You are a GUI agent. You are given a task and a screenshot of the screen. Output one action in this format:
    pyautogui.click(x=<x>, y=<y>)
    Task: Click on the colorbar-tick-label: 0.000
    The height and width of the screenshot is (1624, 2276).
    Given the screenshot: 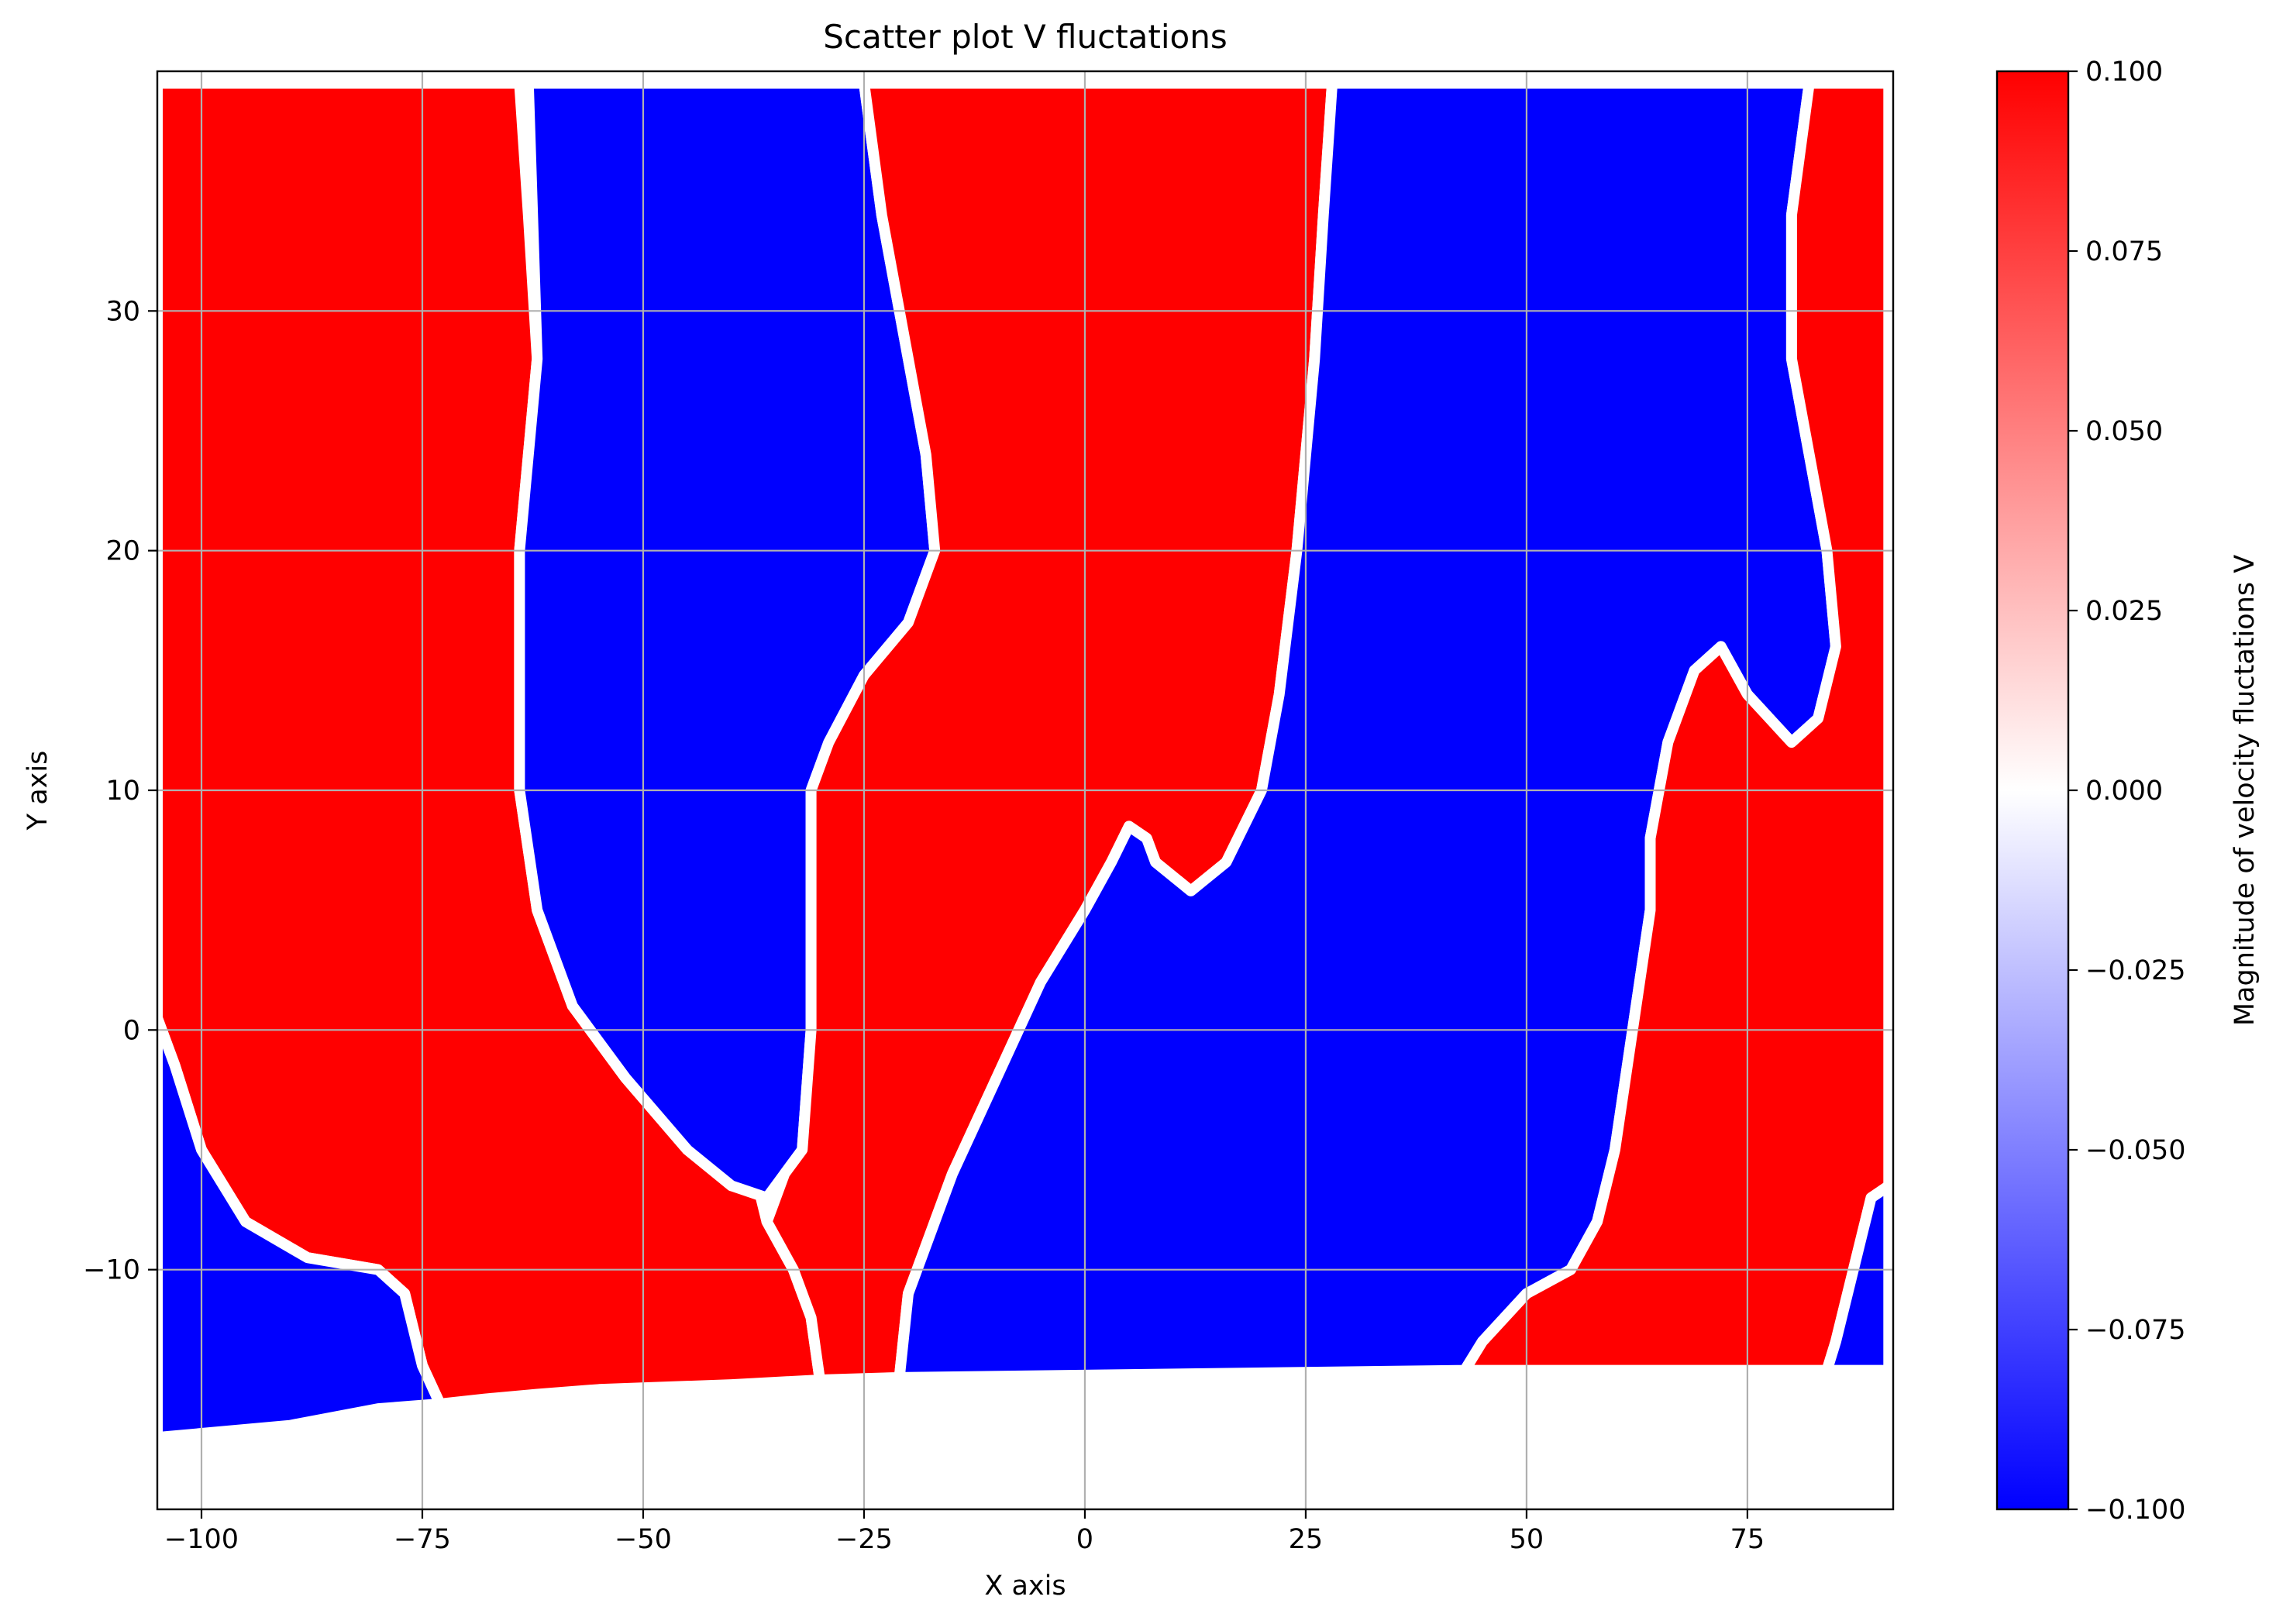 What is the action you would take?
    pyautogui.click(x=2124, y=791)
    